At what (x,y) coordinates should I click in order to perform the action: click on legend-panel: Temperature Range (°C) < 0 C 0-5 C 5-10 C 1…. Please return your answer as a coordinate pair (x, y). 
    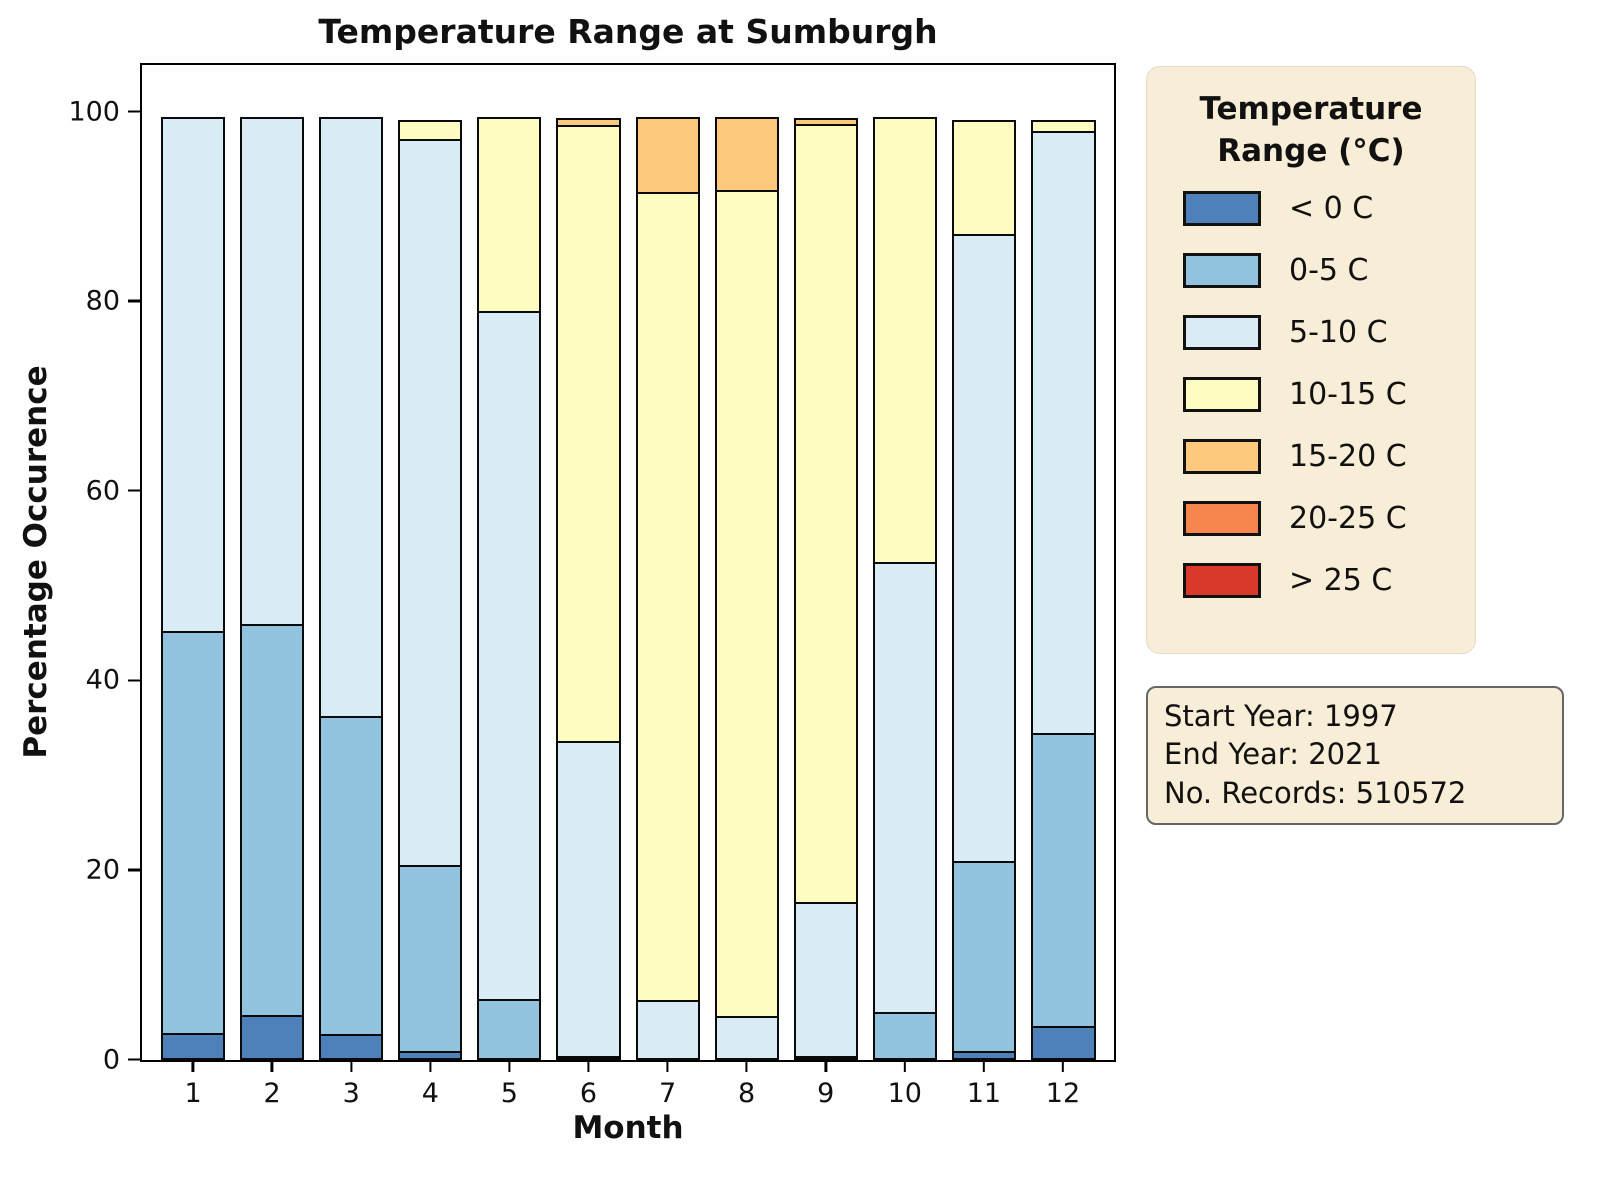
    Looking at the image, I should click on (1311, 360).